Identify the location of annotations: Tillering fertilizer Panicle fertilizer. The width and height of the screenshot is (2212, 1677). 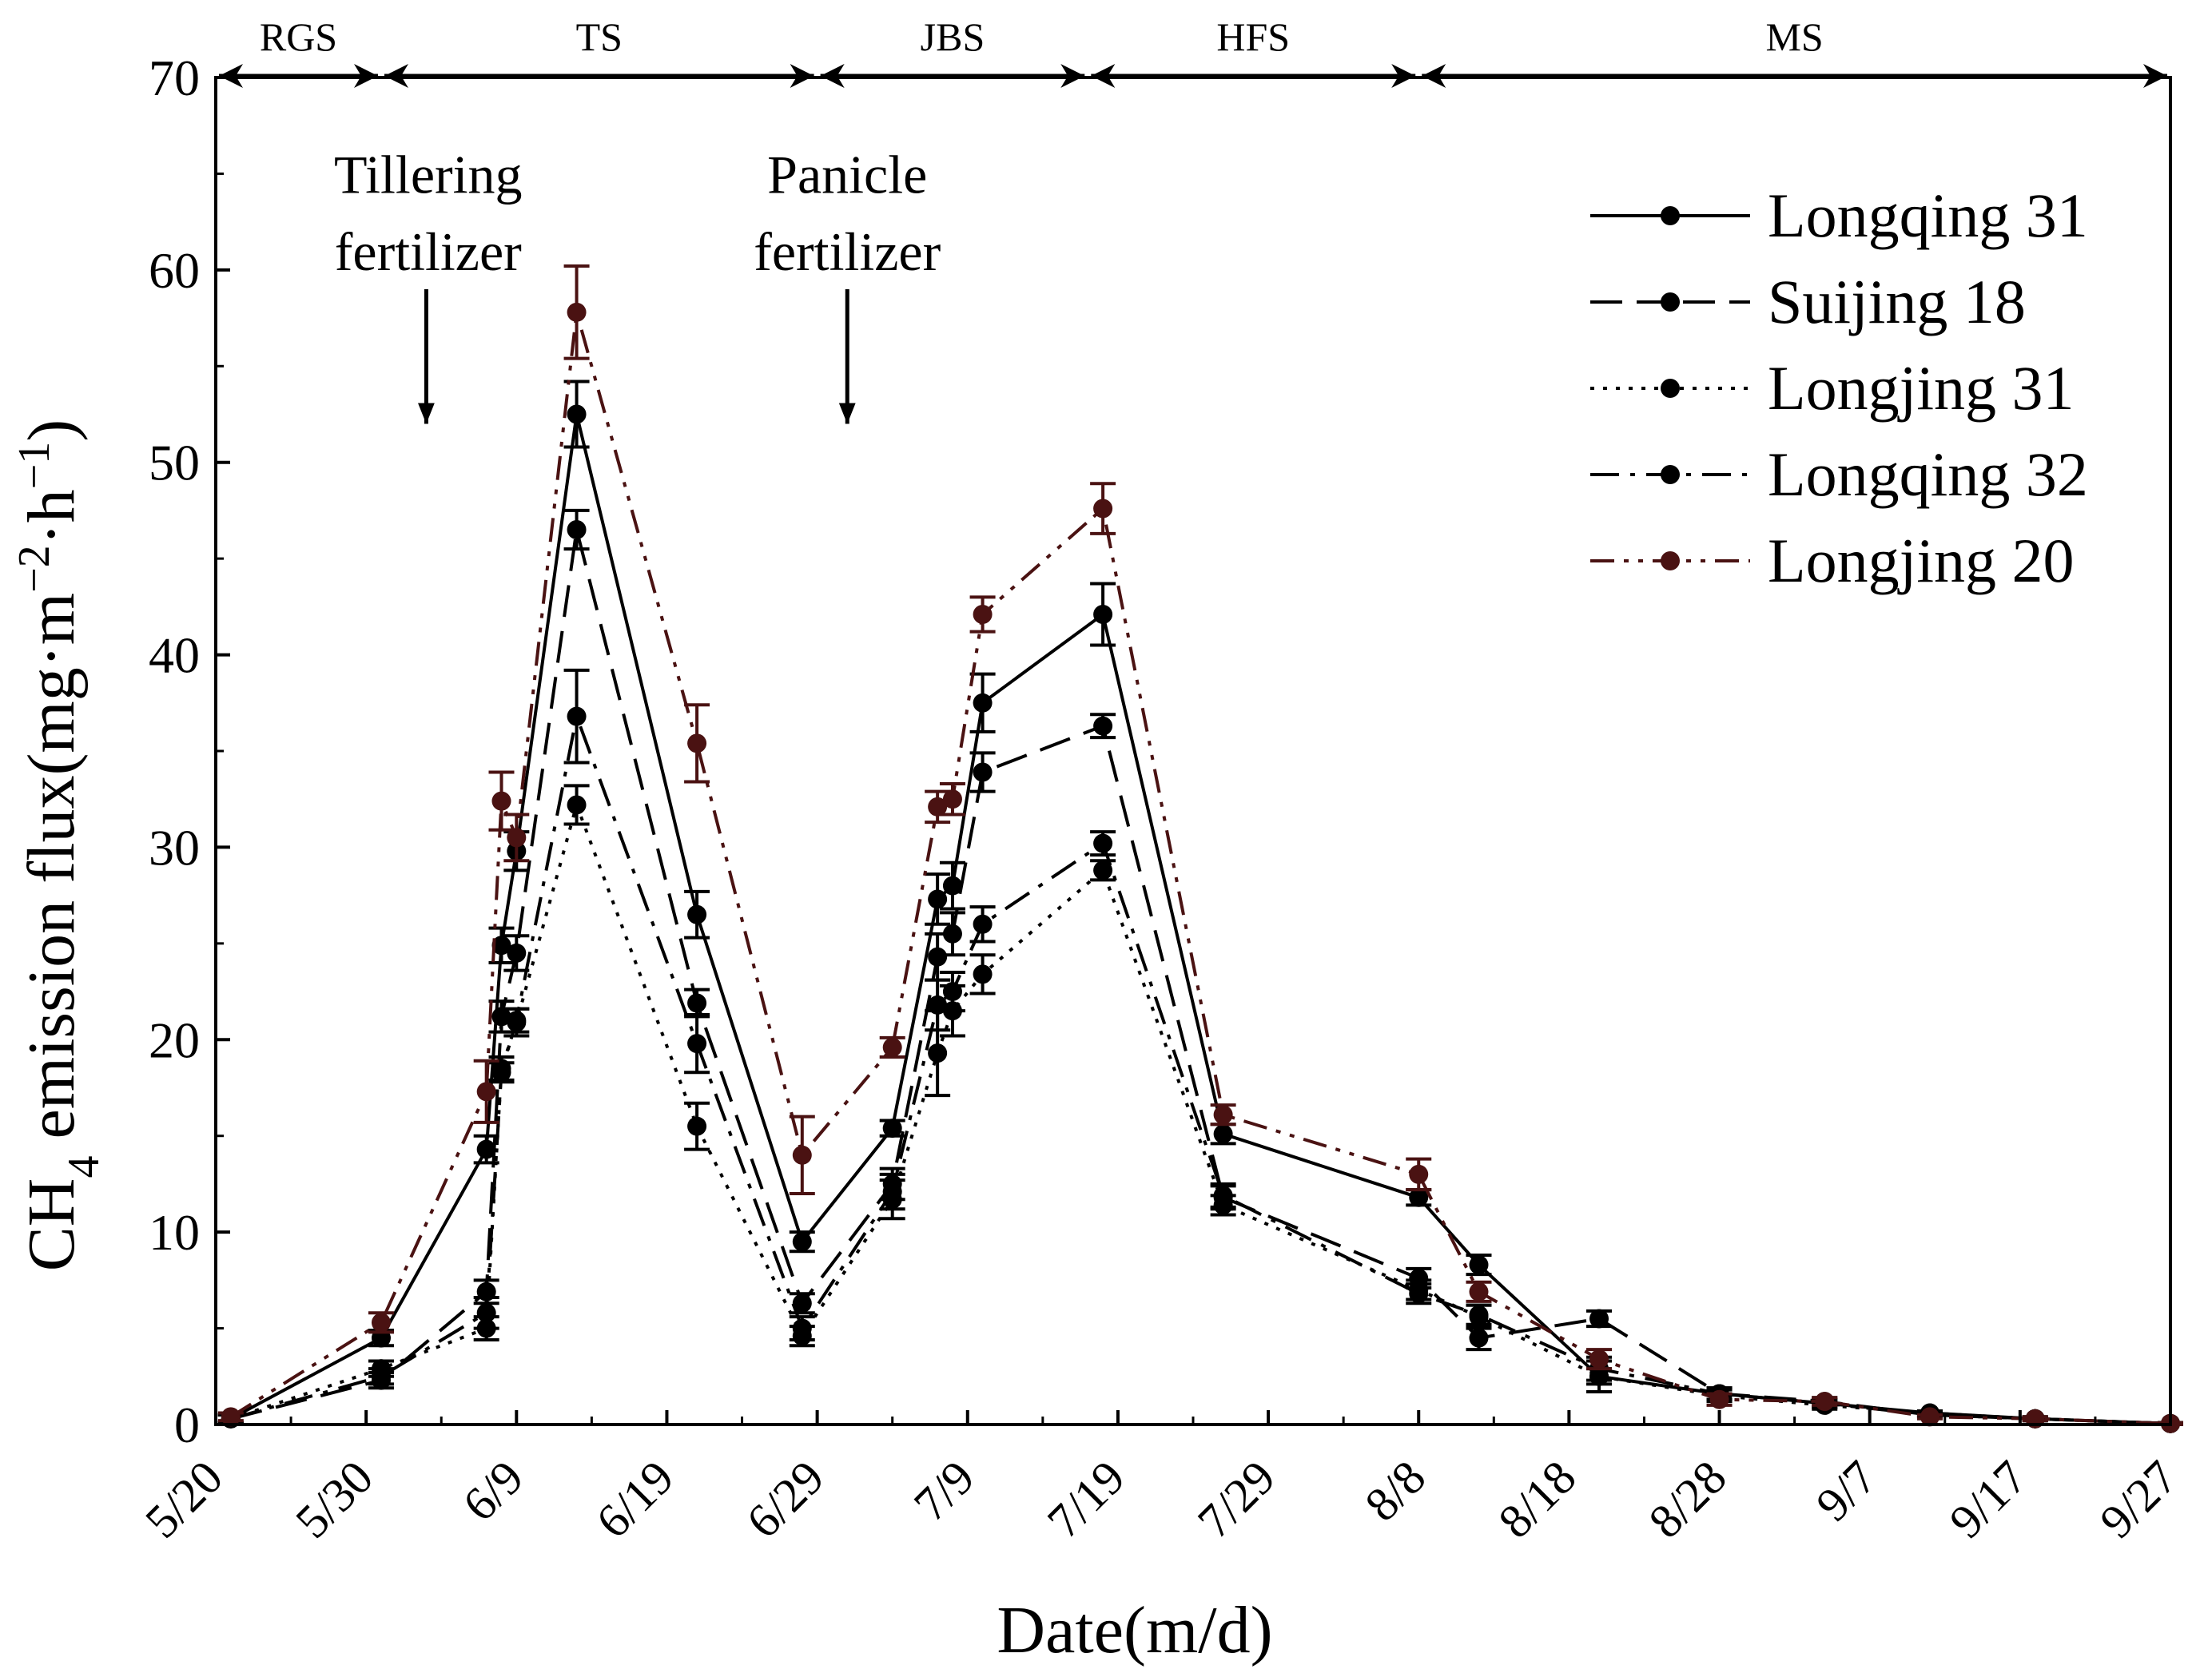
(637, 284).